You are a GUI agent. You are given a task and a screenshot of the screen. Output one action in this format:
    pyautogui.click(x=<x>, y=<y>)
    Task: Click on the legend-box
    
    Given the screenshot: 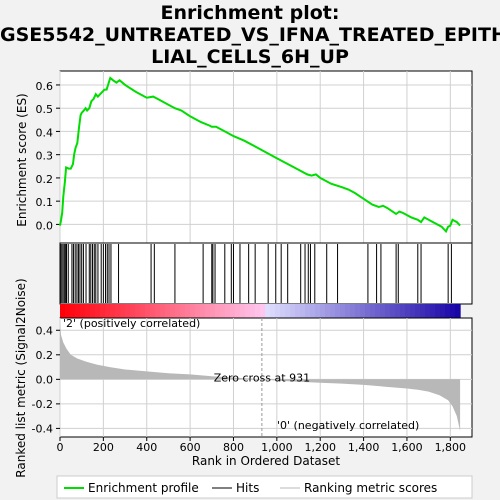 What is the action you would take?
    pyautogui.click(x=264, y=487)
    